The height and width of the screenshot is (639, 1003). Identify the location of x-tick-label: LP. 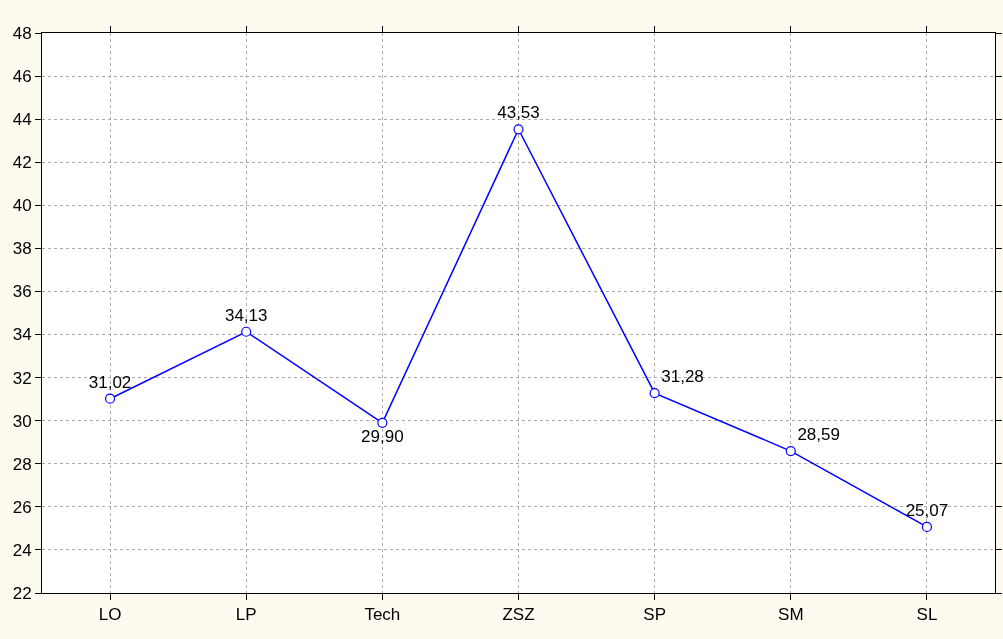
(246, 615).